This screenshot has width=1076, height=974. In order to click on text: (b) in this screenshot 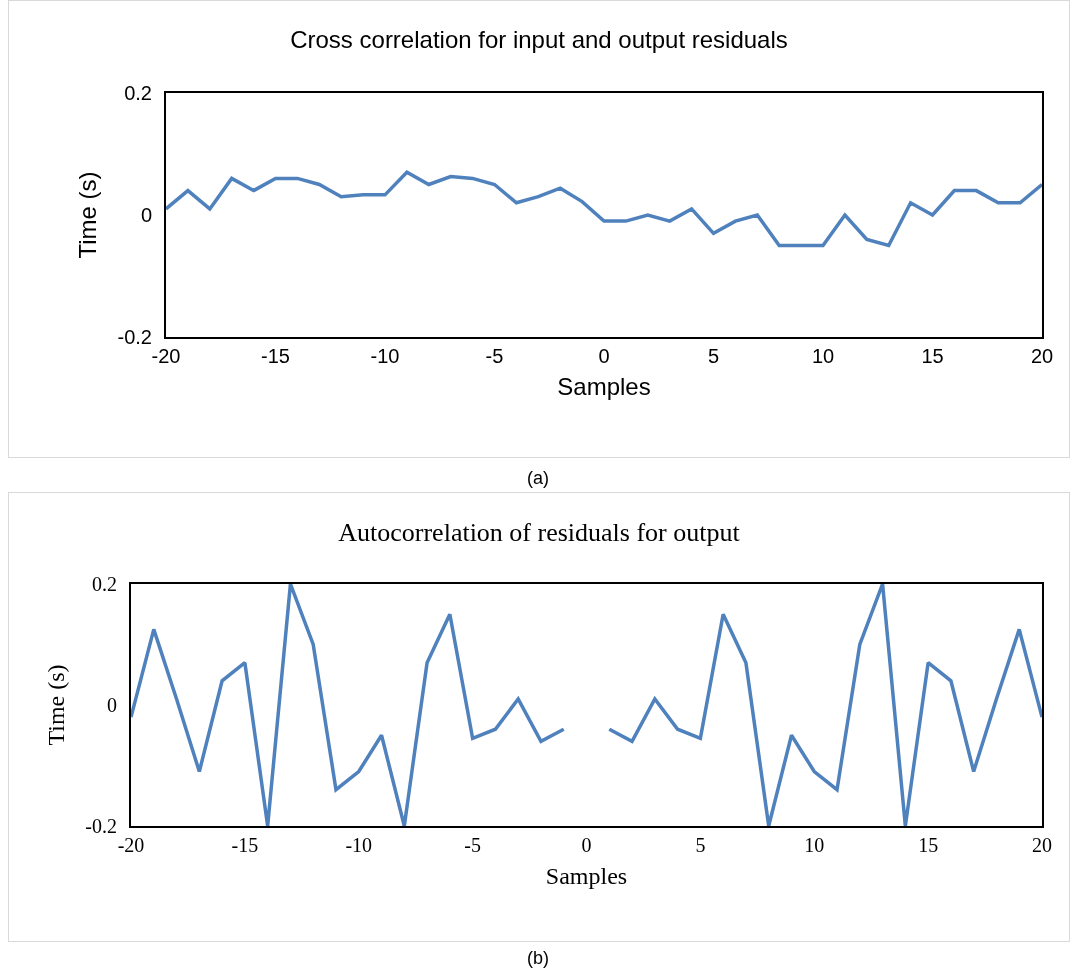, I will do `click(538, 958)`.